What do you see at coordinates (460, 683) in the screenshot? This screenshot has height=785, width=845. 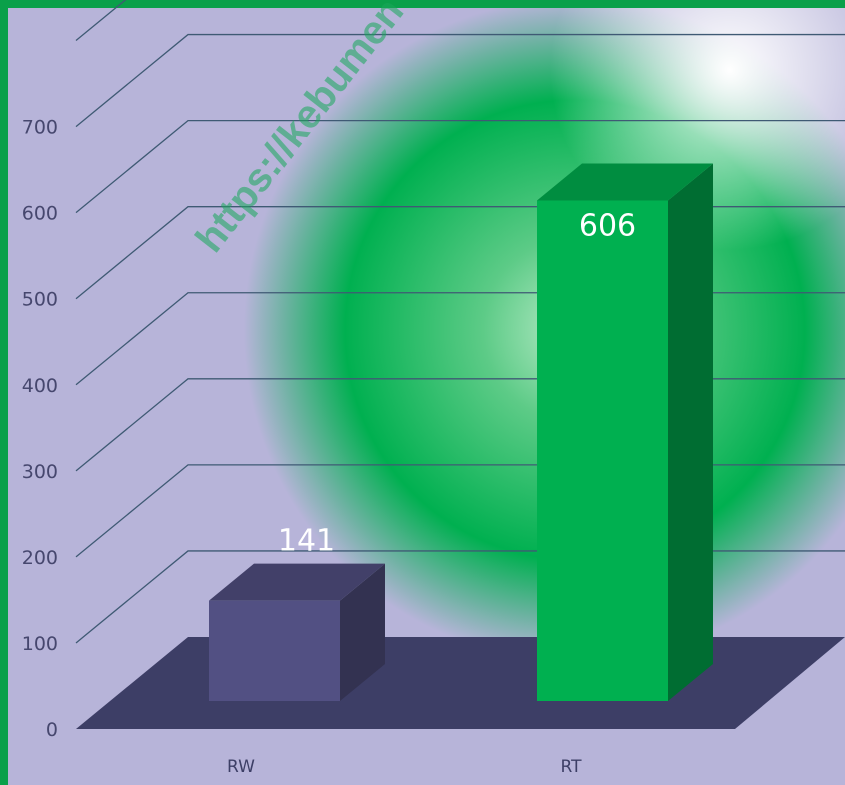 I see `chart-floor` at bounding box center [460, 683].